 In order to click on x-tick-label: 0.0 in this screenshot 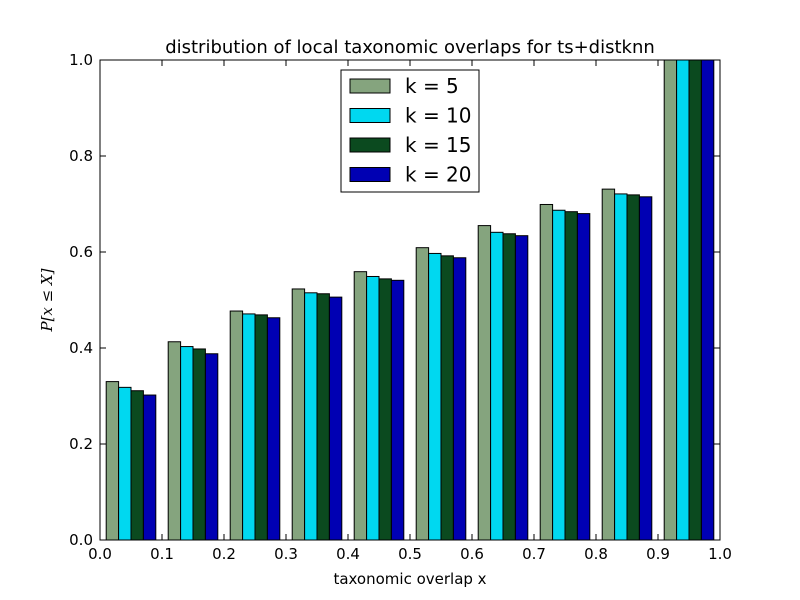, I will do `click(100, 554)`.